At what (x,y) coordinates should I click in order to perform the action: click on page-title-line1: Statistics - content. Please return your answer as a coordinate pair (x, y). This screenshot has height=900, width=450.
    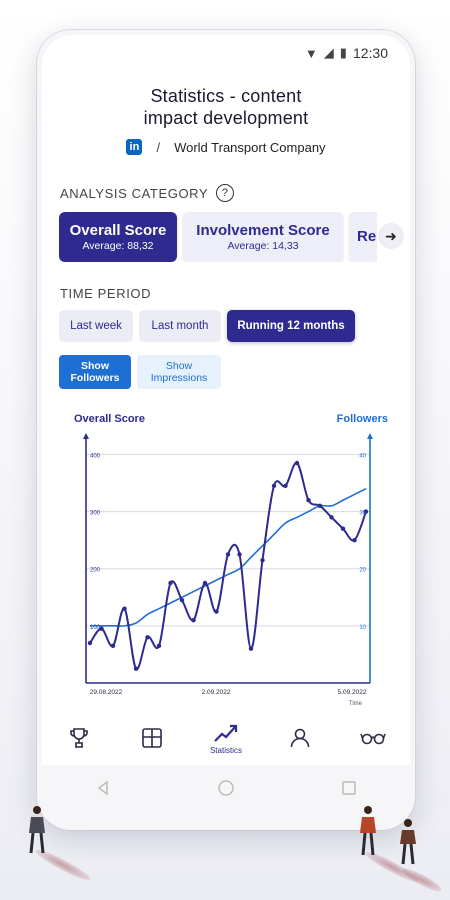
    Looking at the image, I should click on (226, 96).